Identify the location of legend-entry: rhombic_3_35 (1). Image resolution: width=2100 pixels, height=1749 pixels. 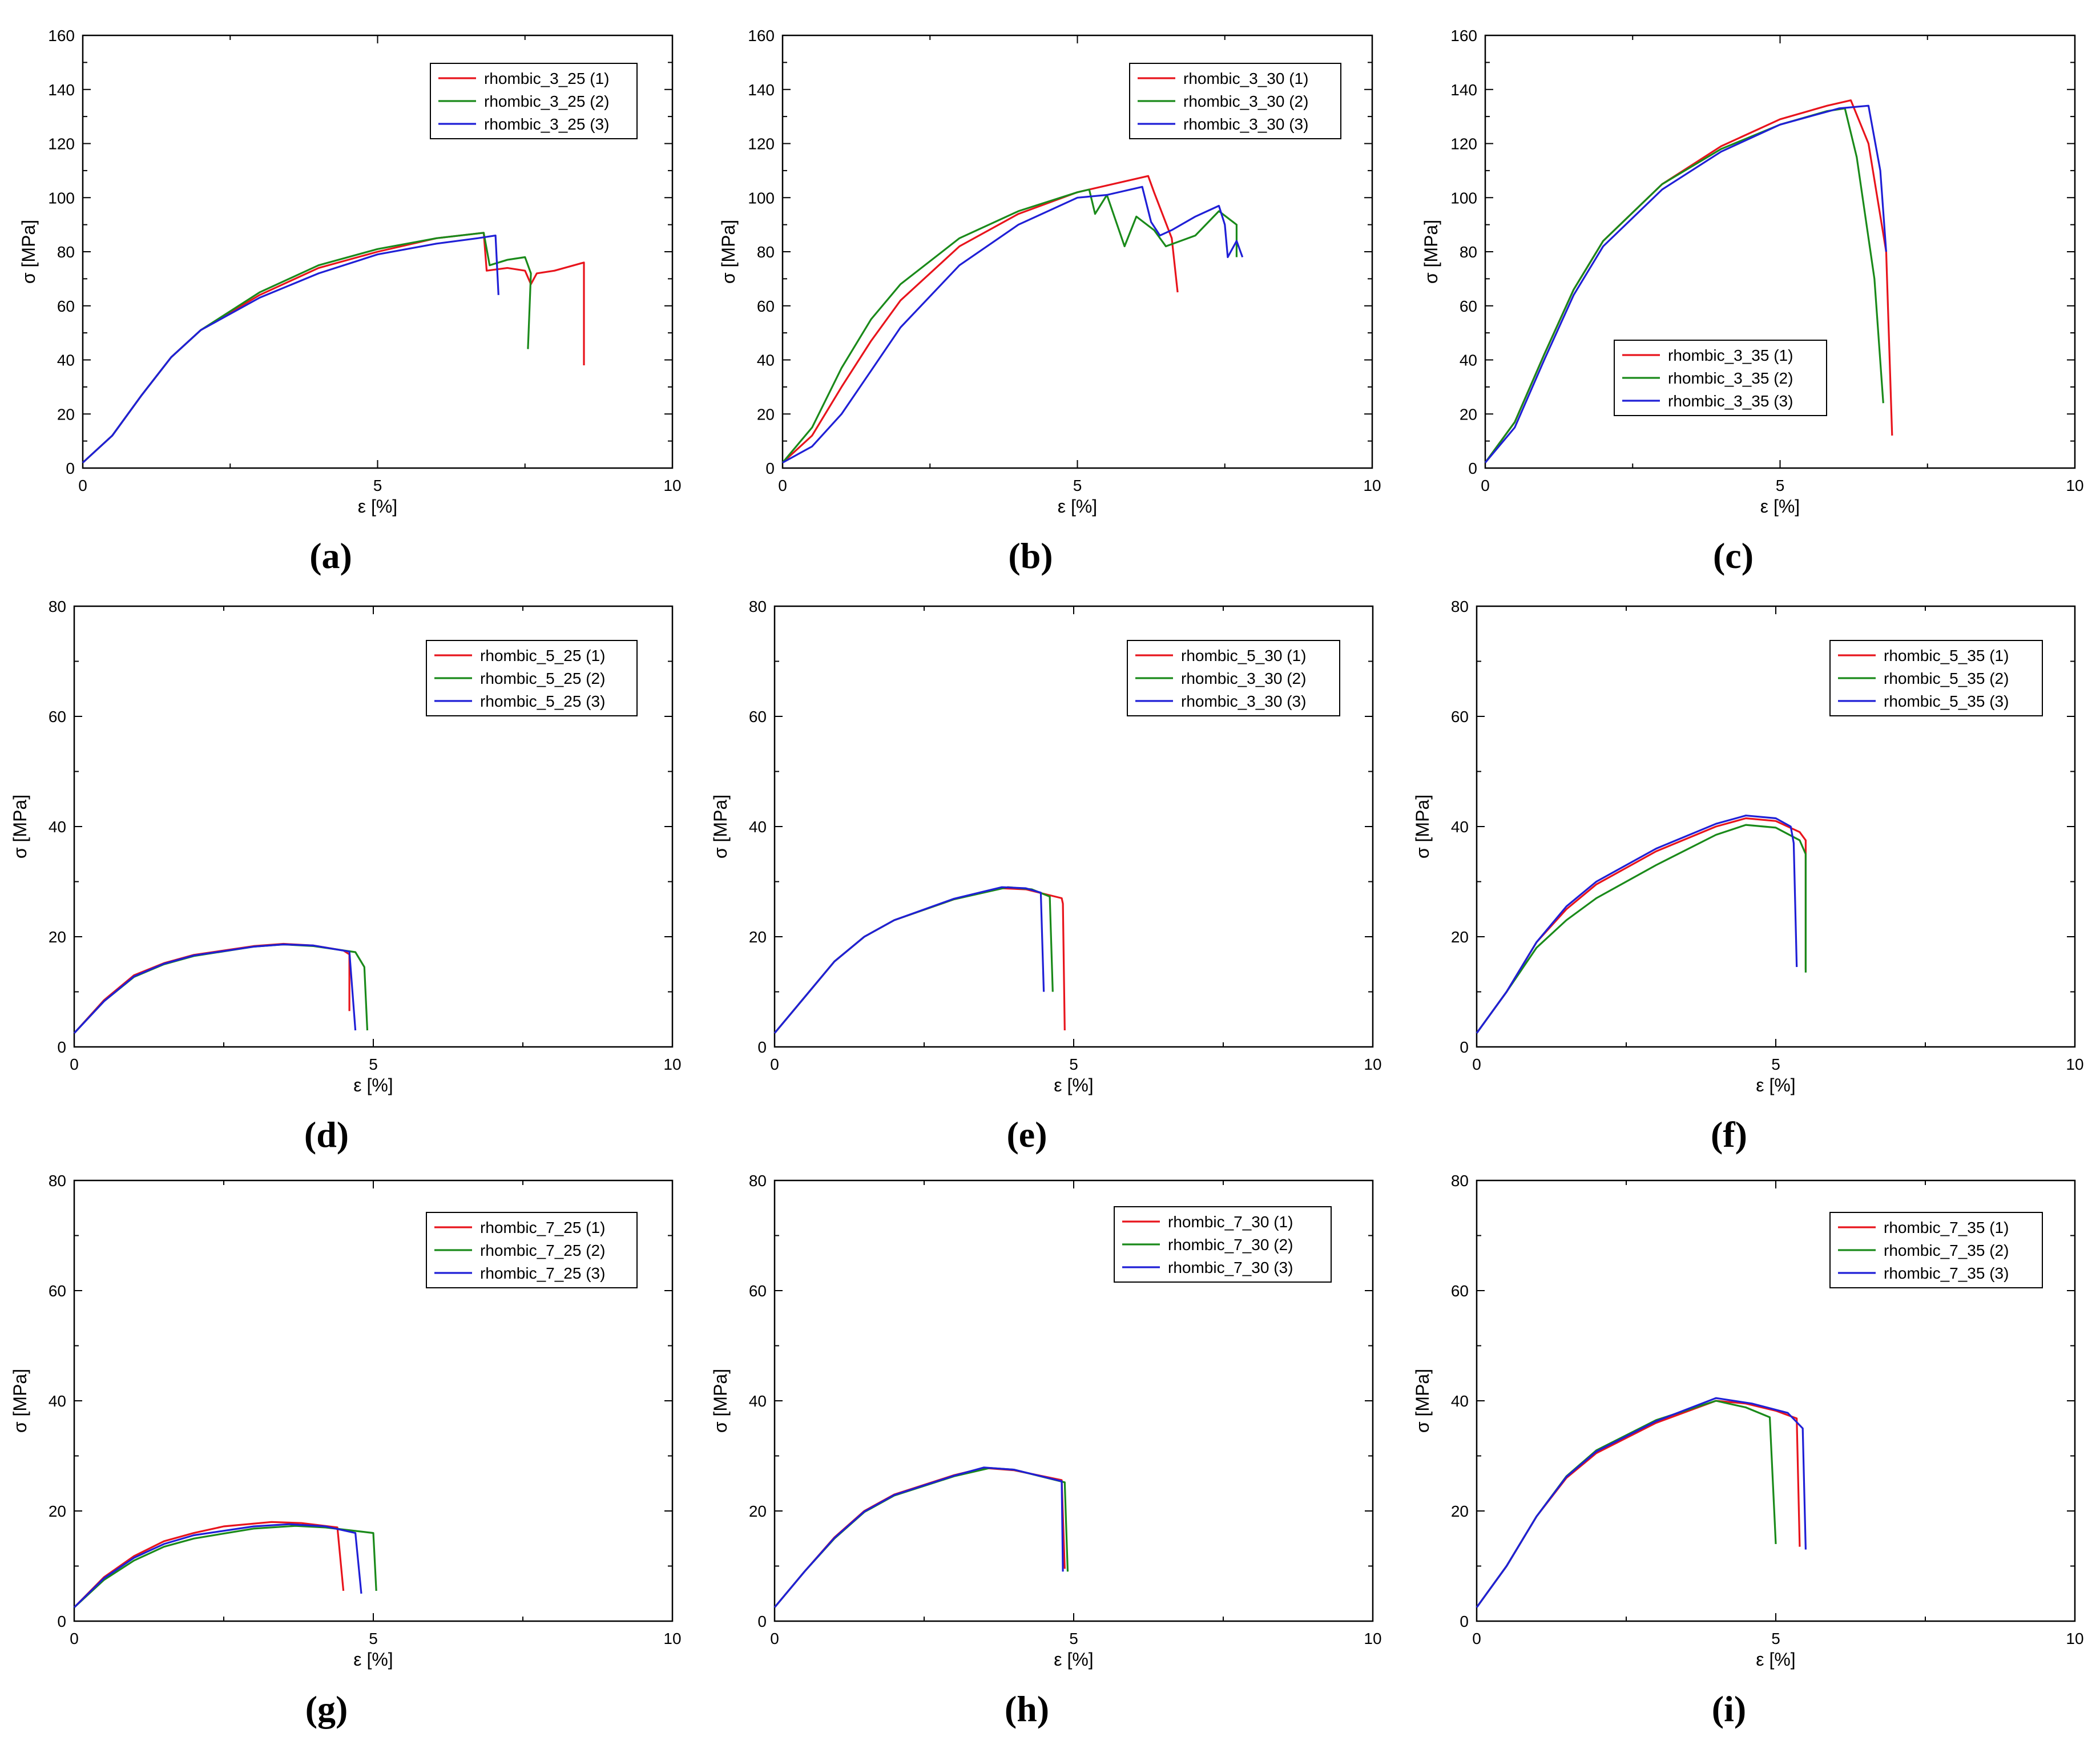
(1730, 355).